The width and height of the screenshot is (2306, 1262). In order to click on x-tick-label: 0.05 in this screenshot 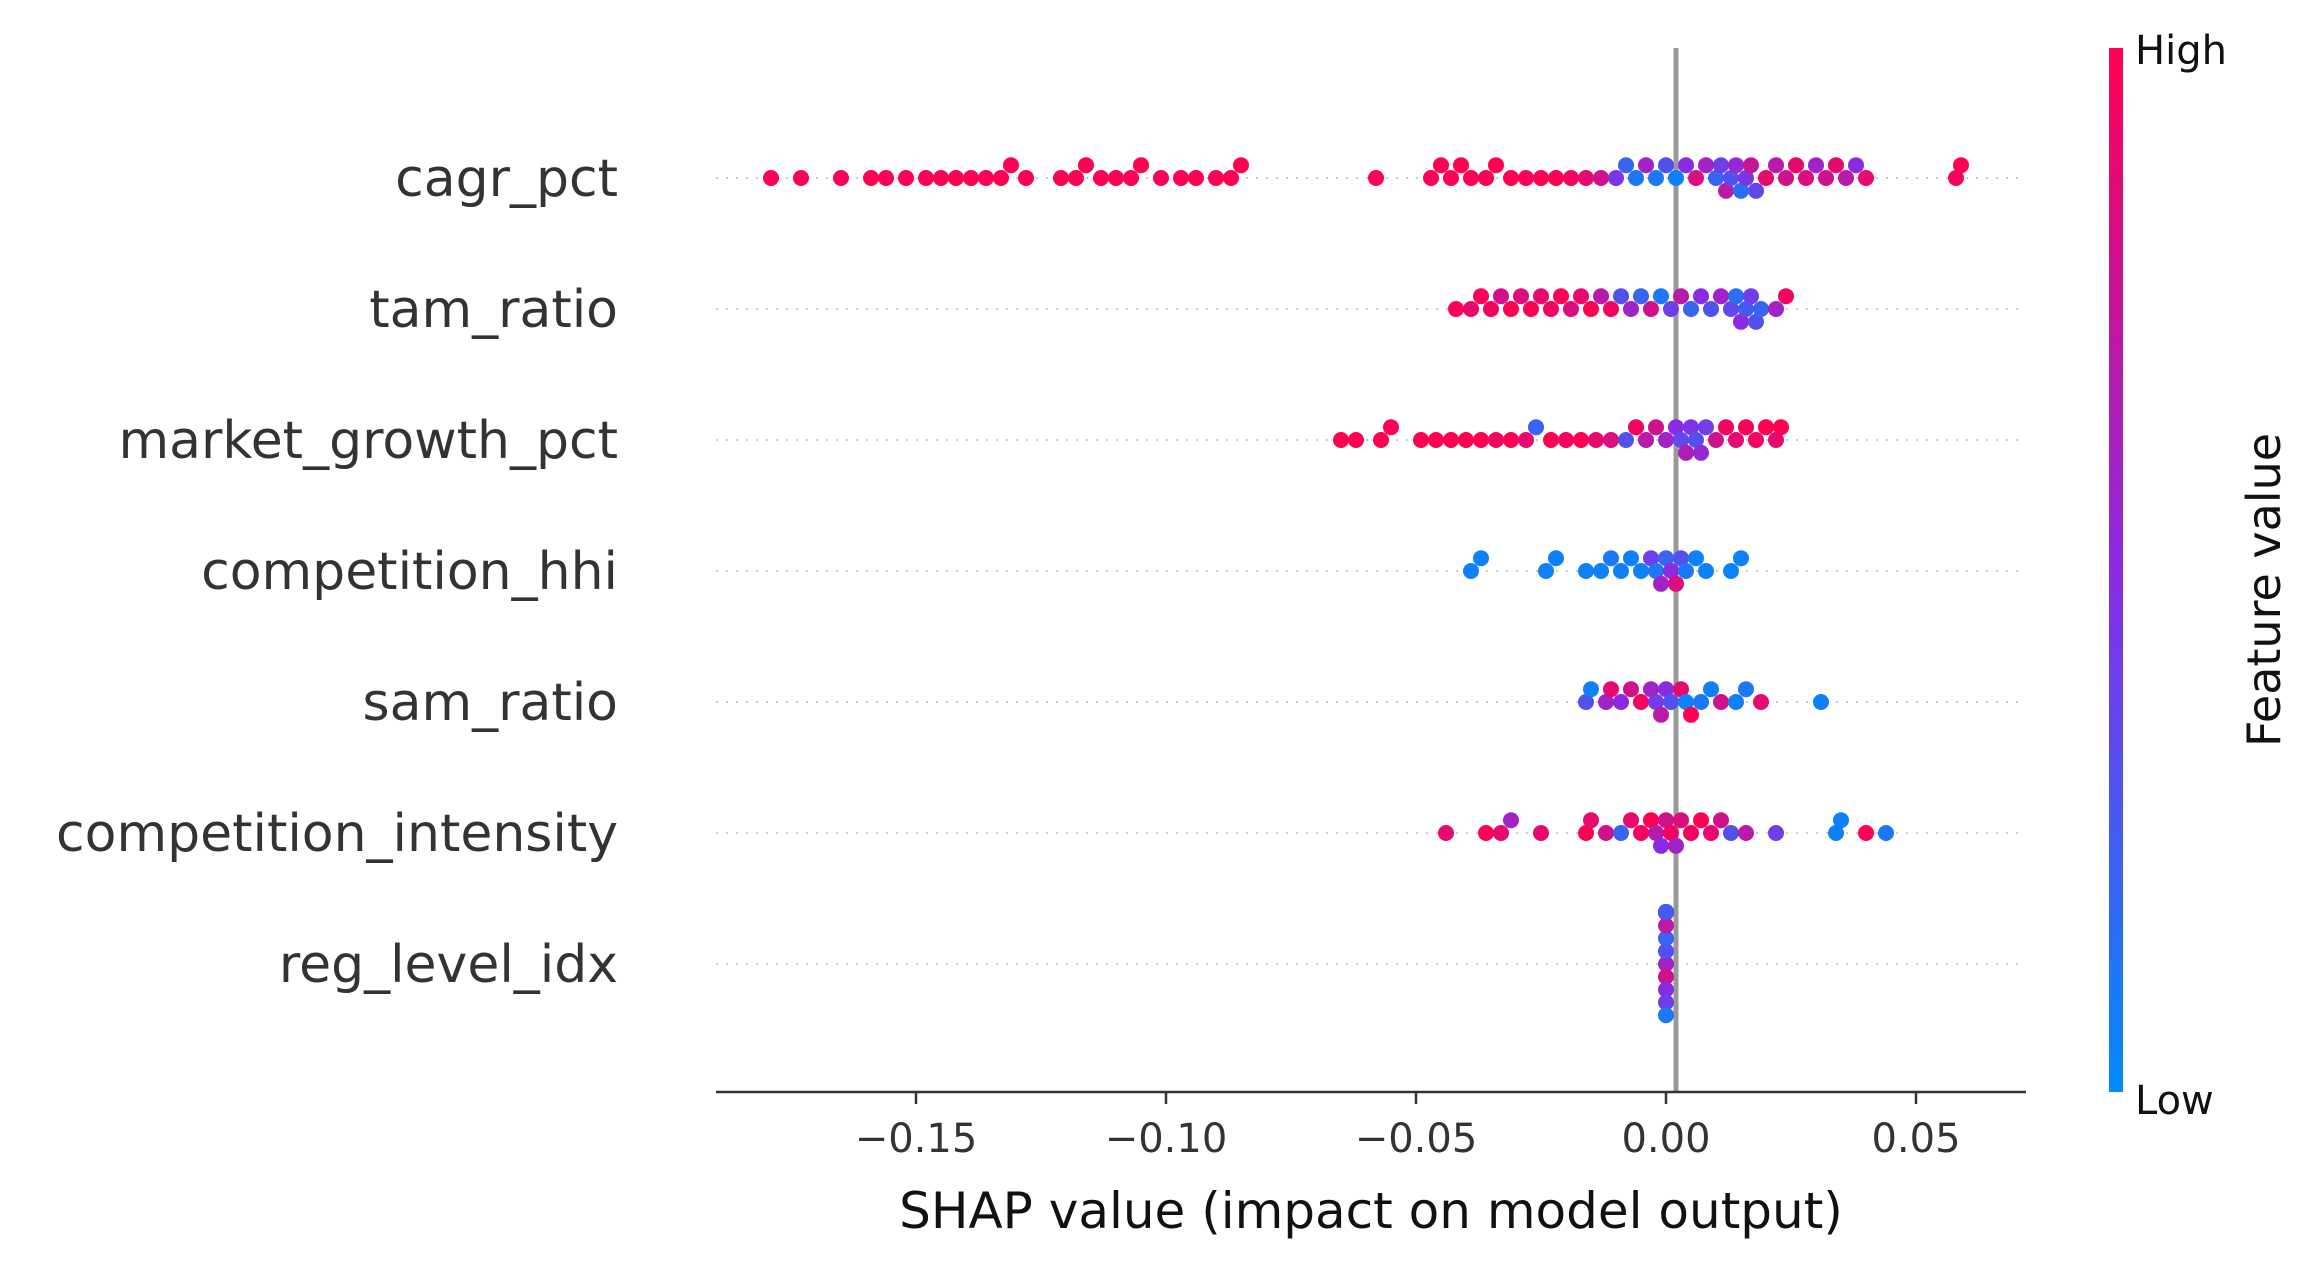, I will do `click(1915, 1139)`.